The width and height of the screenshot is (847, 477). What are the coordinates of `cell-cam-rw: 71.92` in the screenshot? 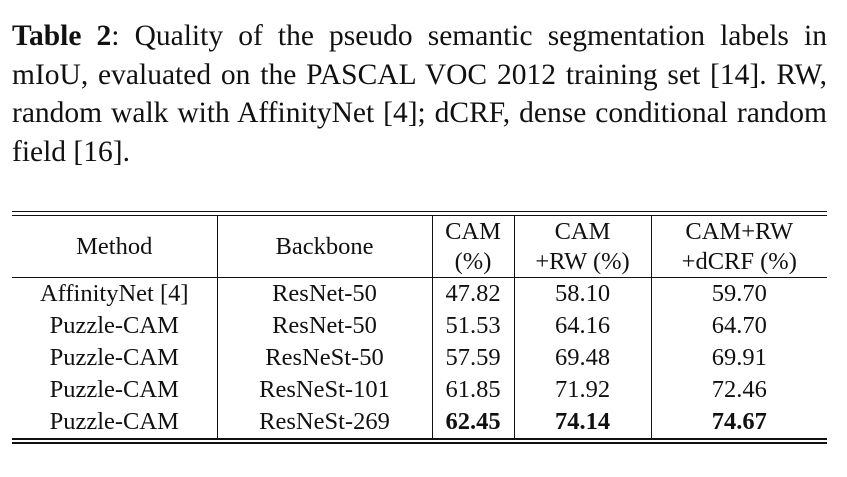 It's located at (583, 390).